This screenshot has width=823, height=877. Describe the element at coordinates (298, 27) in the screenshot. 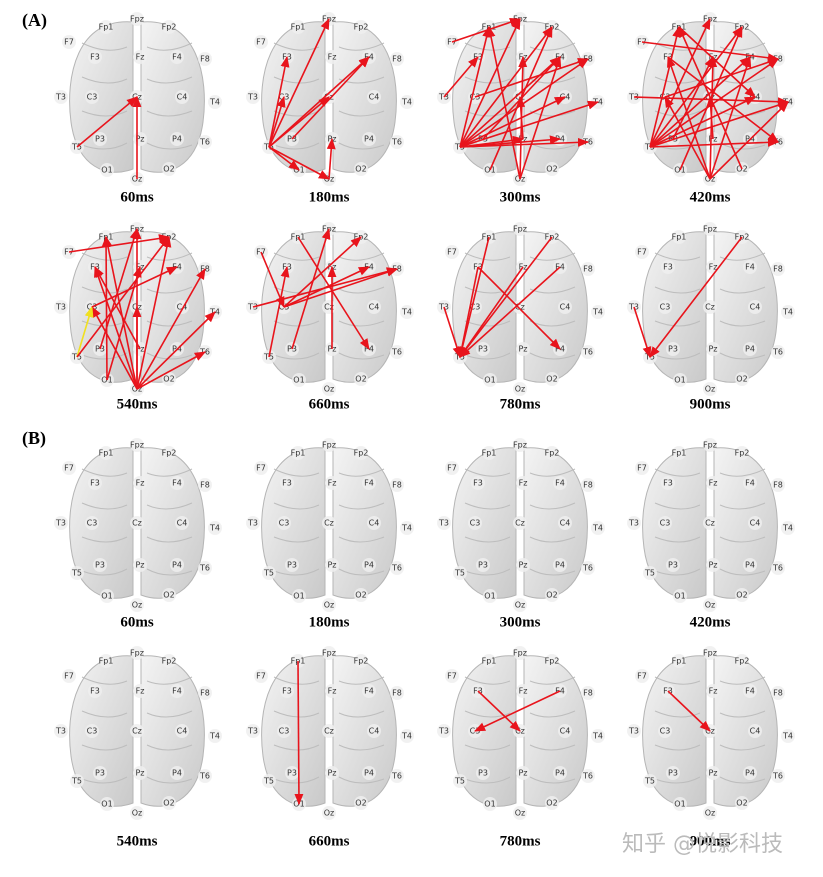

I see `electrode-label: Fp1` at that location.